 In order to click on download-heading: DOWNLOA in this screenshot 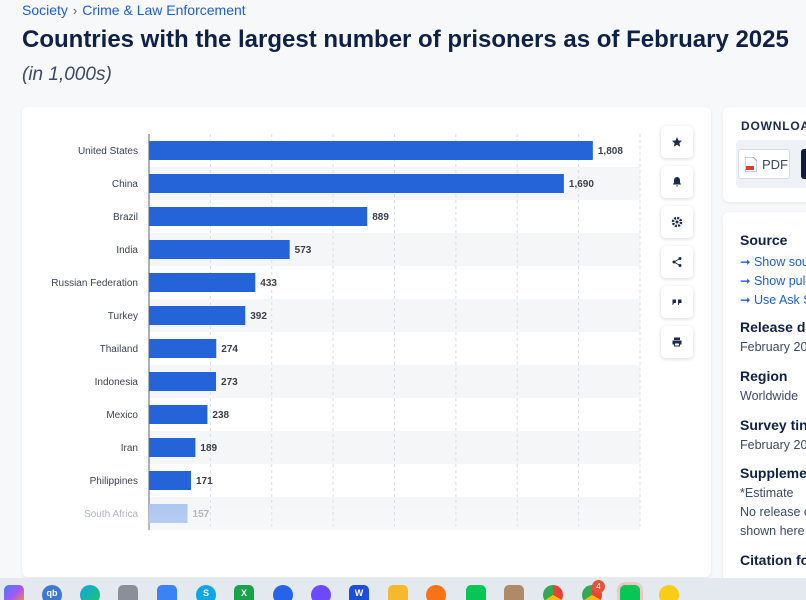, I will do `click(773, 126)`.